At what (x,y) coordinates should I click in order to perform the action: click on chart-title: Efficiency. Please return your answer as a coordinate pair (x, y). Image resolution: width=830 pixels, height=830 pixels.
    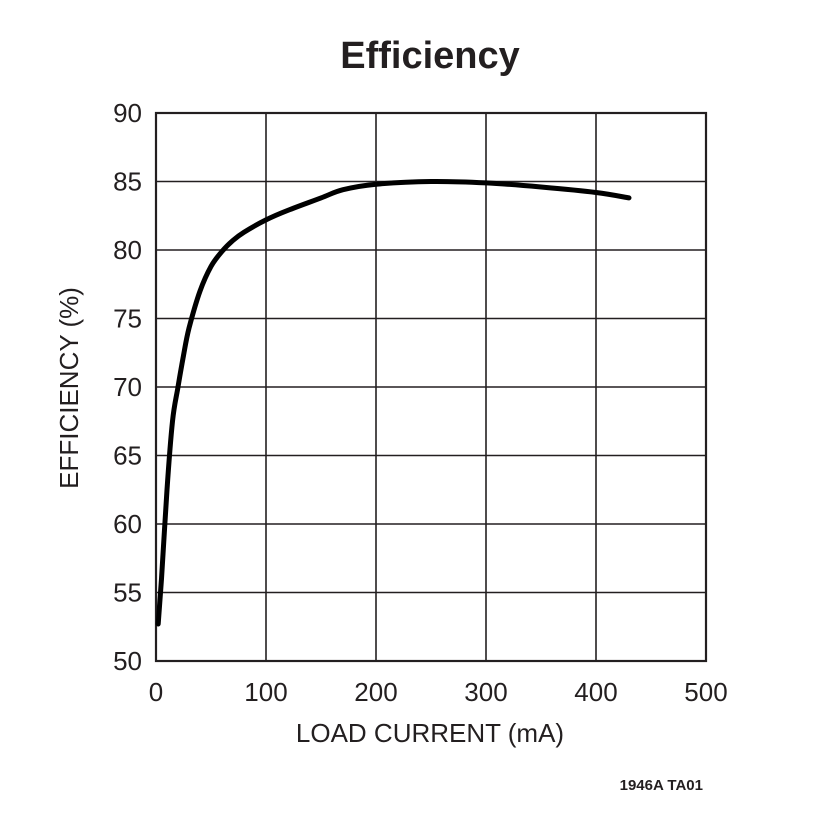
    Looking at the image, I should click on (430, 56).